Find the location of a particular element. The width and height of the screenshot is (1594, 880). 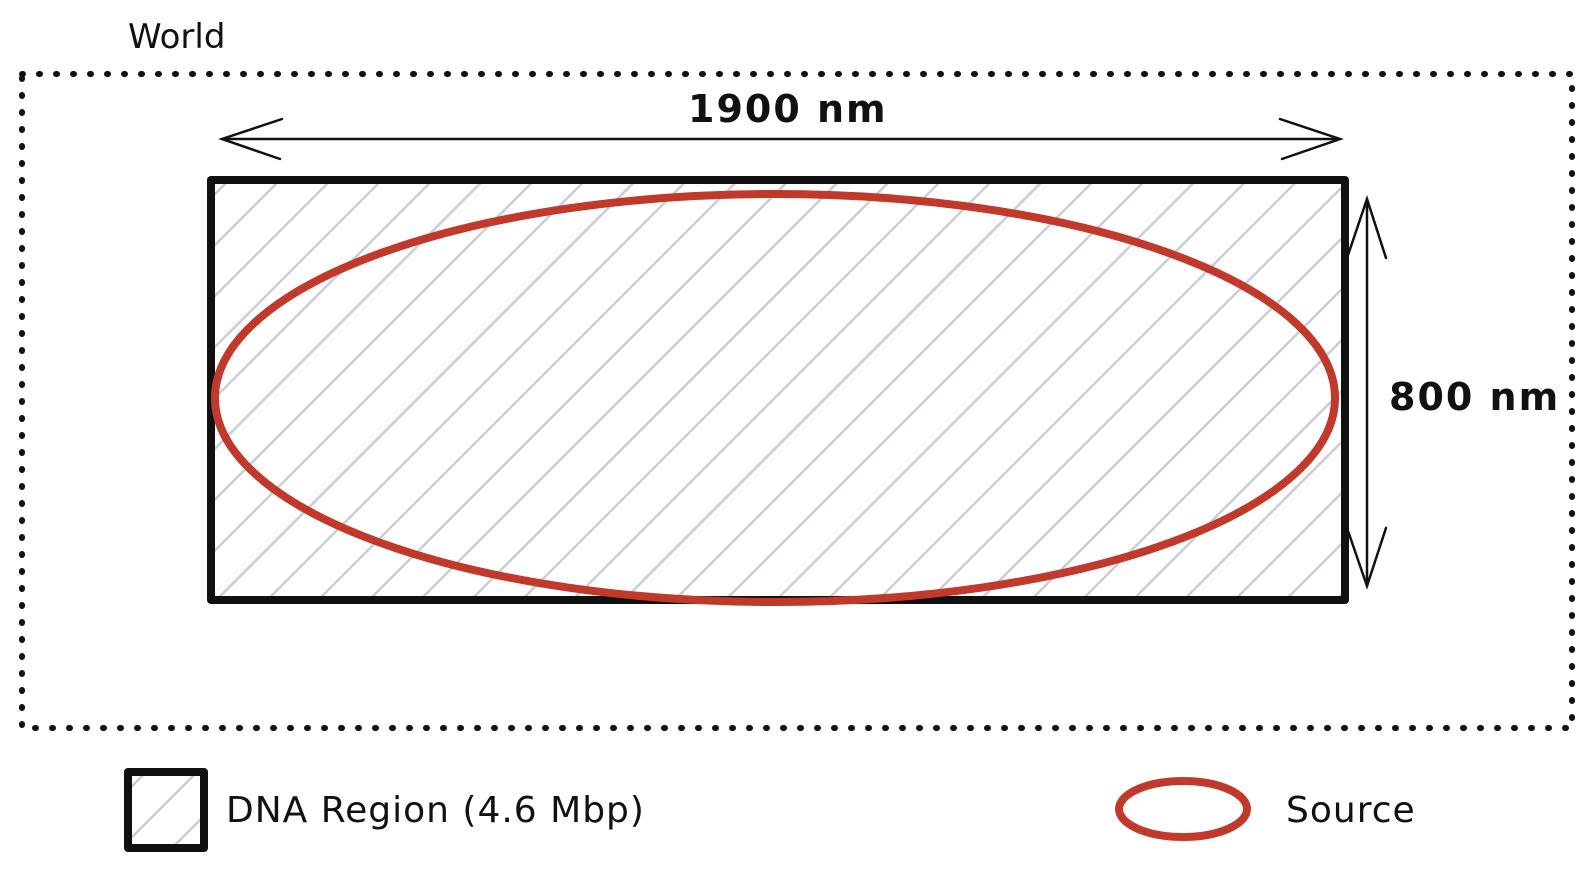

height-dimension-arrow is located at coordinates (1366, 392).